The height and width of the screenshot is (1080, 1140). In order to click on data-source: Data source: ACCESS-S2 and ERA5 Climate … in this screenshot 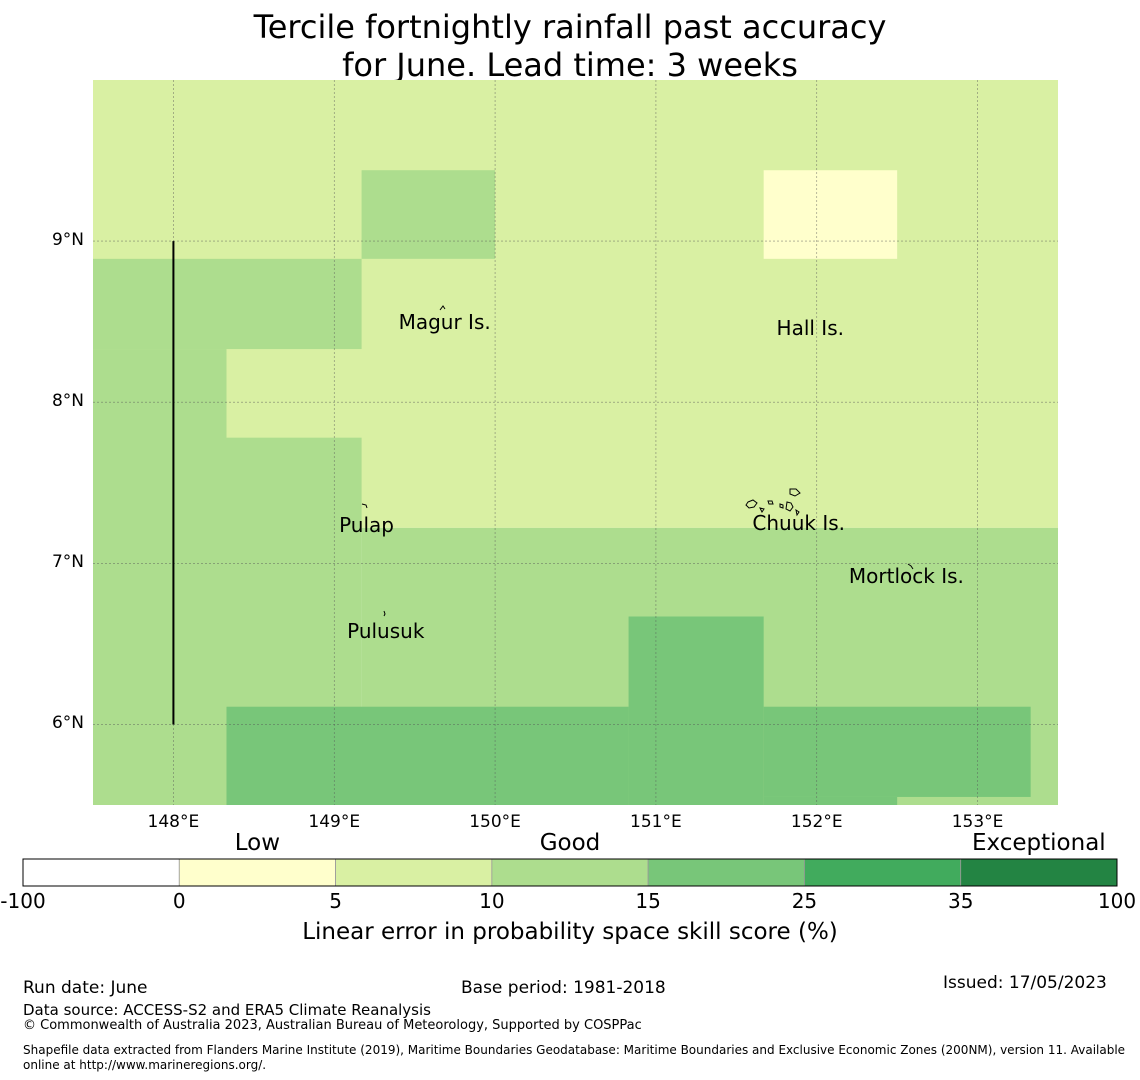, I will do `click(227, 1010)`.